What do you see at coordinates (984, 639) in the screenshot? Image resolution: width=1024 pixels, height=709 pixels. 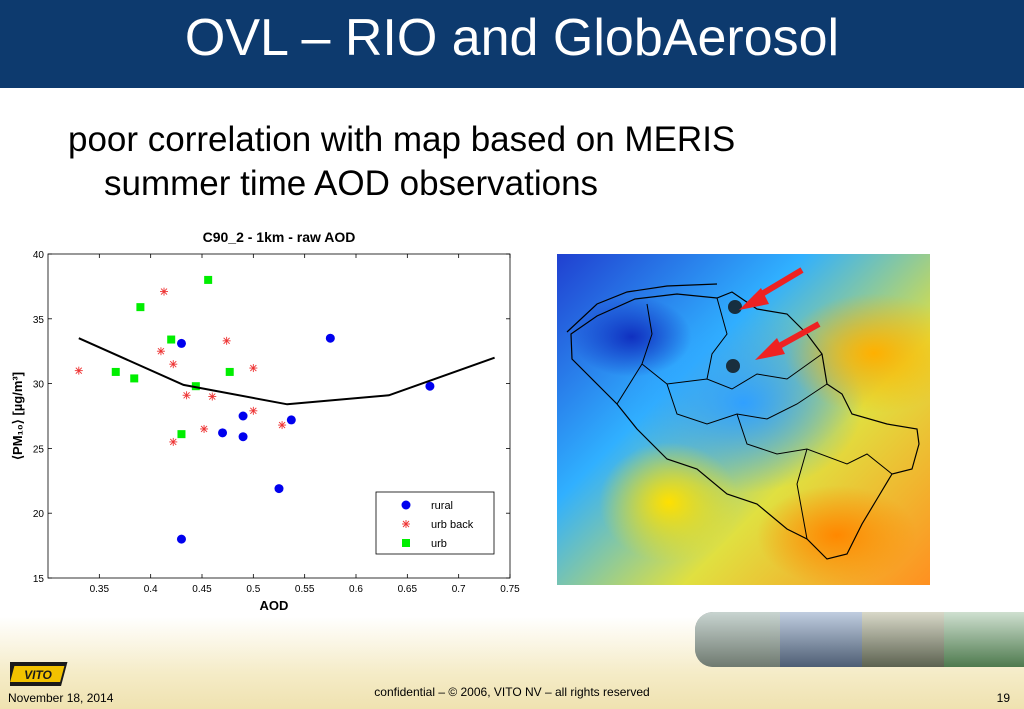 I see `landscape-photo` at bounding box center [984, 639].